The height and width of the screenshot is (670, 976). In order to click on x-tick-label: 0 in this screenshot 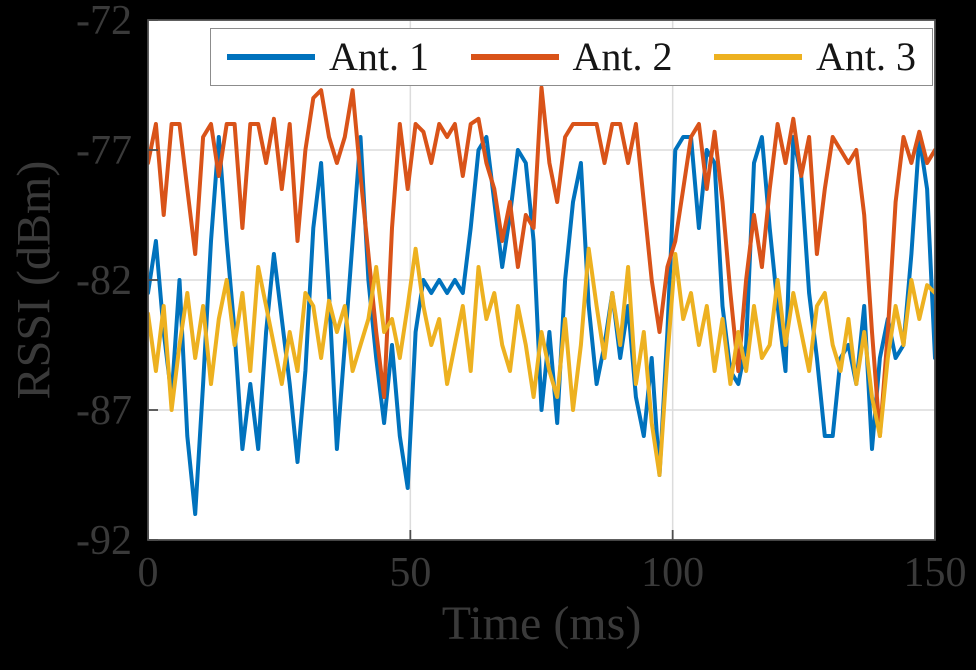, I will do `click(148, 573)`.